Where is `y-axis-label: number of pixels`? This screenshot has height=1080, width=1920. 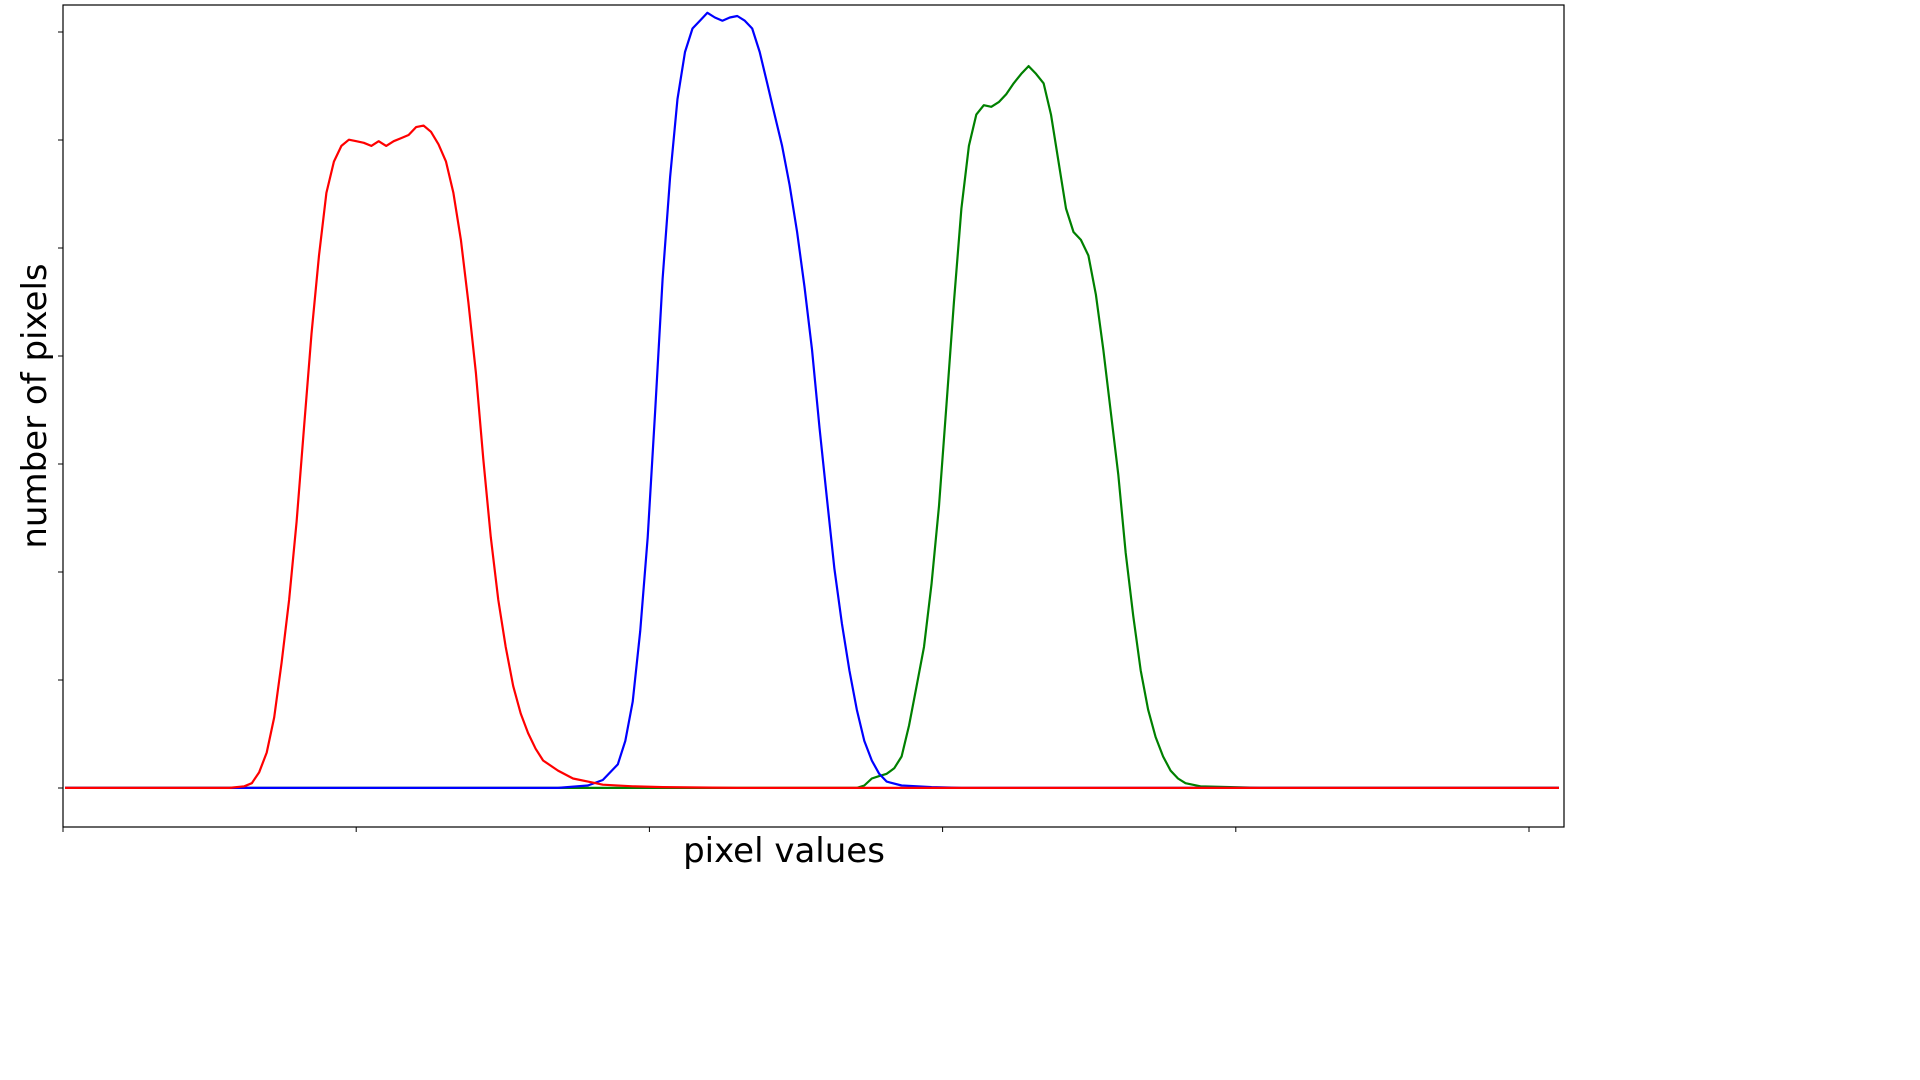
y-axis-label: number of pixels is located at coordinates (35, 405).